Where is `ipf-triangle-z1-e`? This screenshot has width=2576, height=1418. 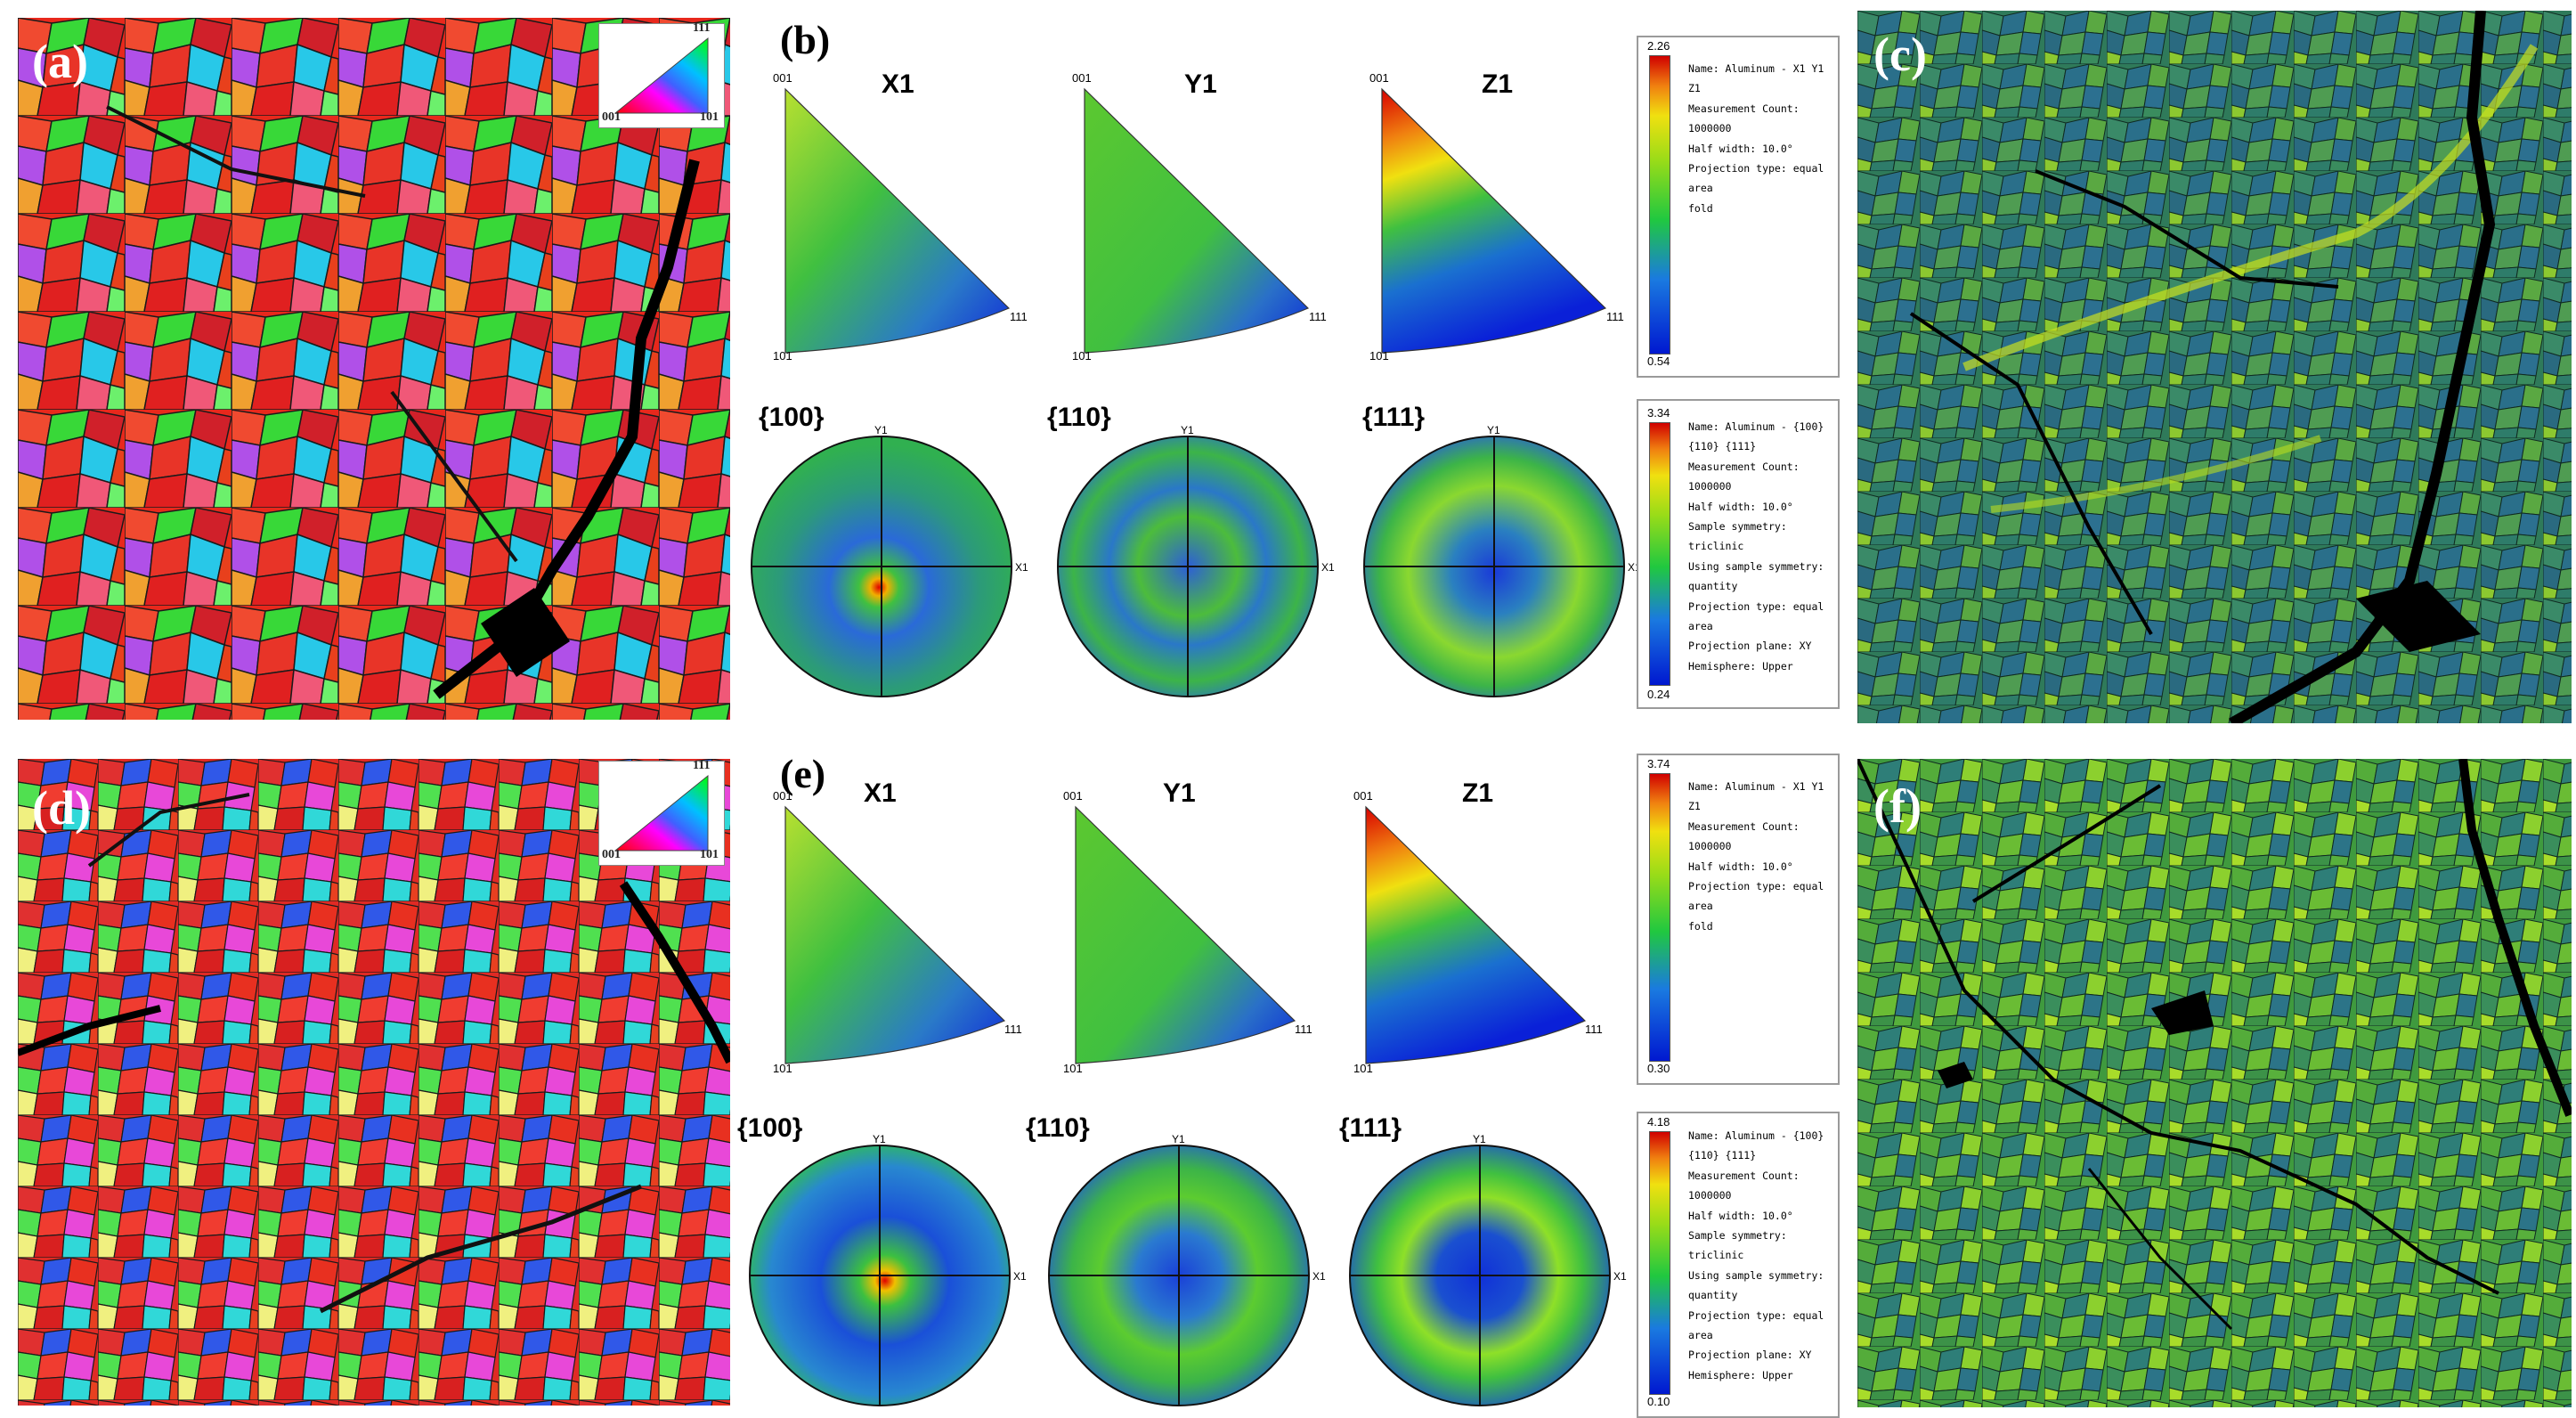 ipf-triangle-z1-e is located at coordinates (1476, 934).